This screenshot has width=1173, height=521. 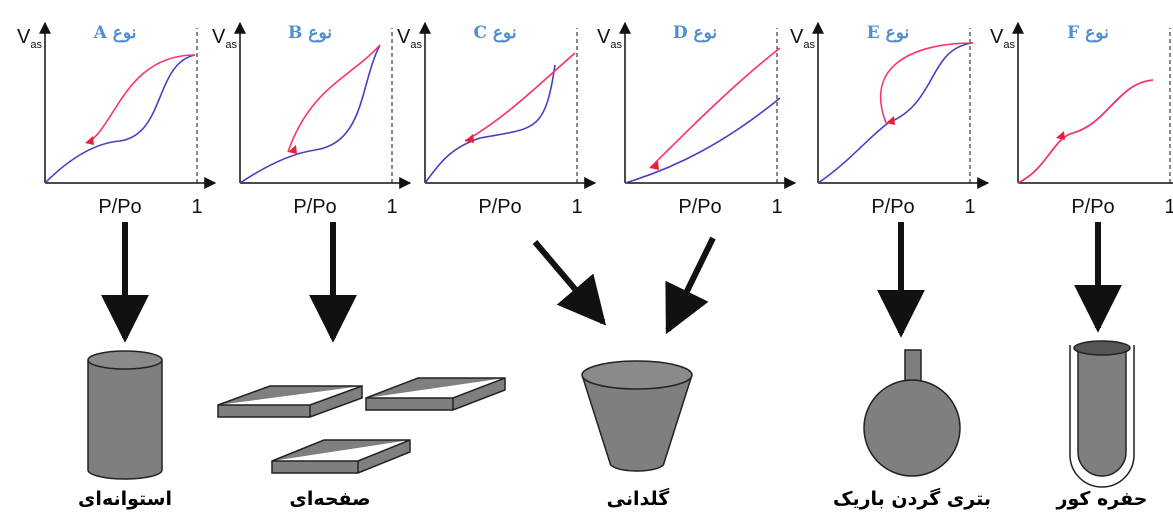 I want to click on panel-title: نوع E, so click(x=888, y=33).